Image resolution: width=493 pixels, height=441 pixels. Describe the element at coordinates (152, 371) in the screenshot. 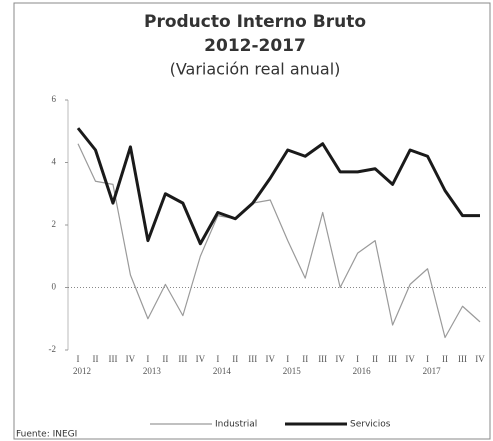

I see `year-label: 2013` at that location.